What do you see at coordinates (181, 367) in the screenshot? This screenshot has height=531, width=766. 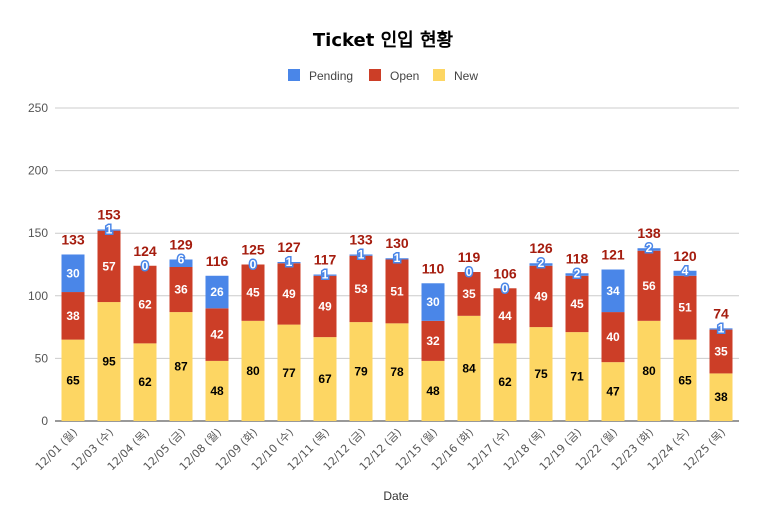 I see `data-label-new: 87` at bounding box center [181, 367].